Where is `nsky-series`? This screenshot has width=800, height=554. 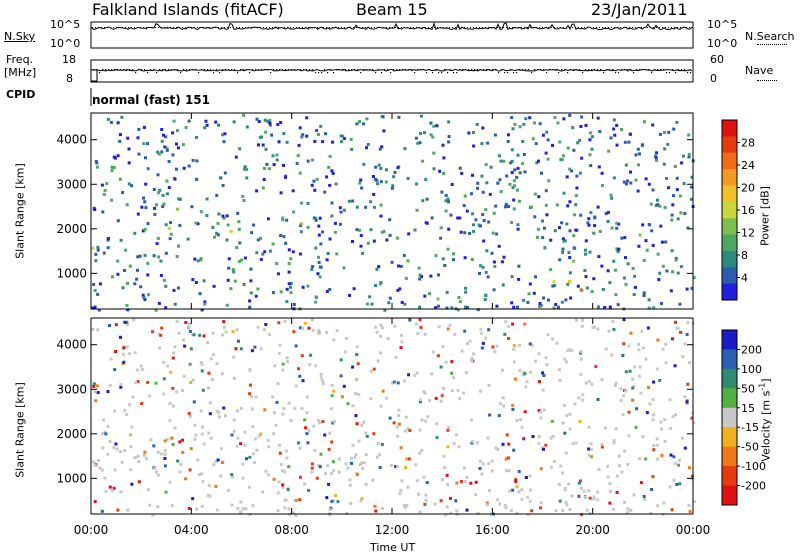
nsky-series is located at coordinates (391, 34).